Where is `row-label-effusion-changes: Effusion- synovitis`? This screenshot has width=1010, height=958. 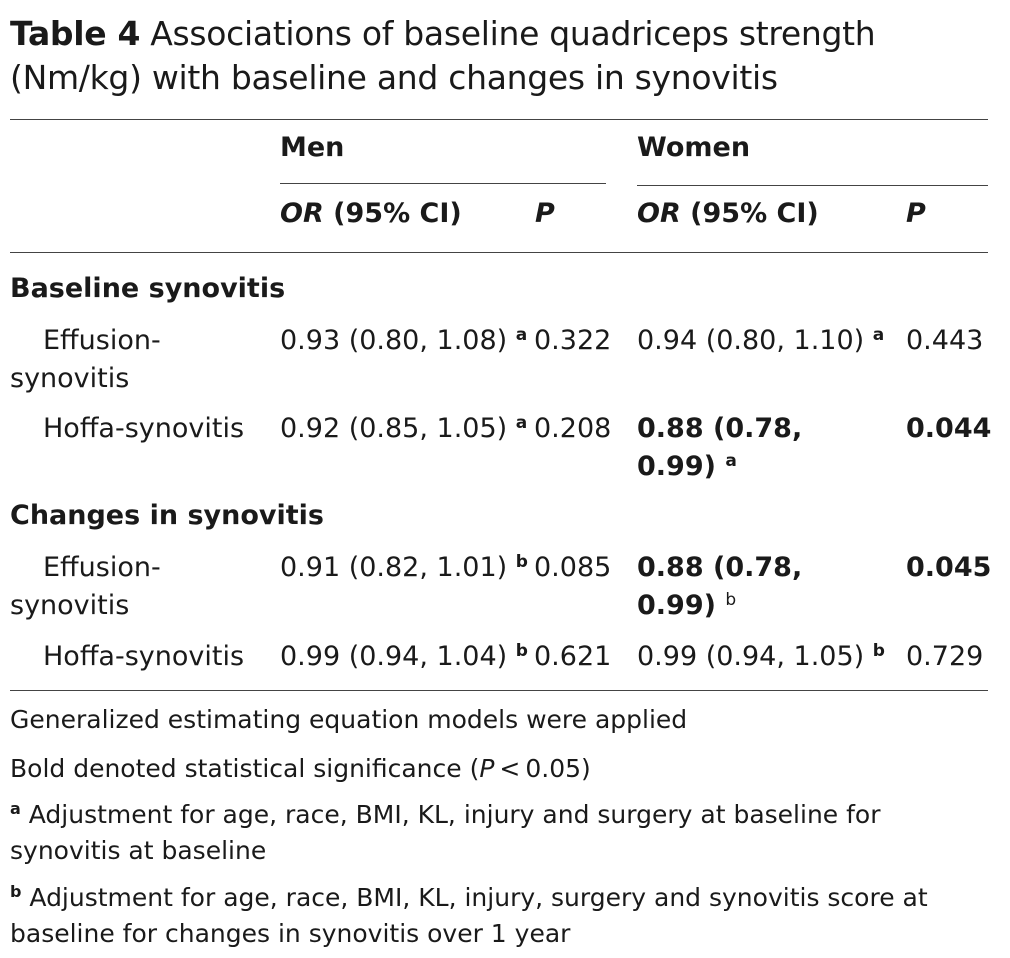
row-label-effusion-changes: Effusion- synovitis is located at coordinates (85, 587).